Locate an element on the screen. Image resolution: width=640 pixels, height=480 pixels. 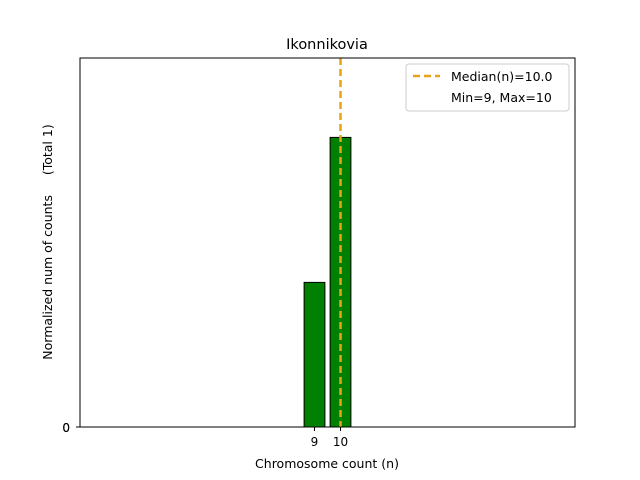
chart-title: Ikonnikovia is located at coordinates (327, 45).